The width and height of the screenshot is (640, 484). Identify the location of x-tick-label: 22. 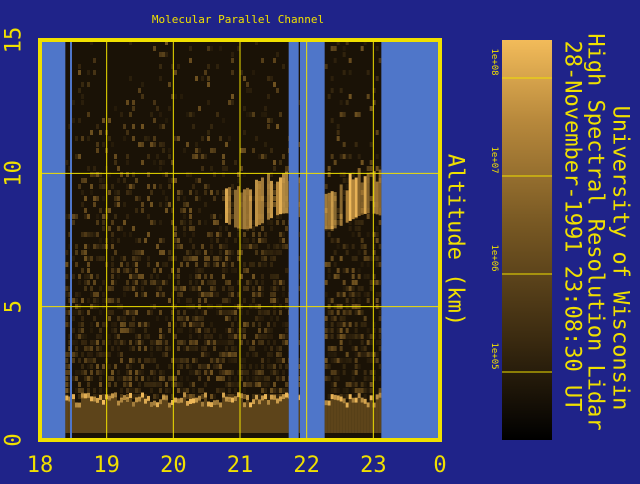
(306, 465).